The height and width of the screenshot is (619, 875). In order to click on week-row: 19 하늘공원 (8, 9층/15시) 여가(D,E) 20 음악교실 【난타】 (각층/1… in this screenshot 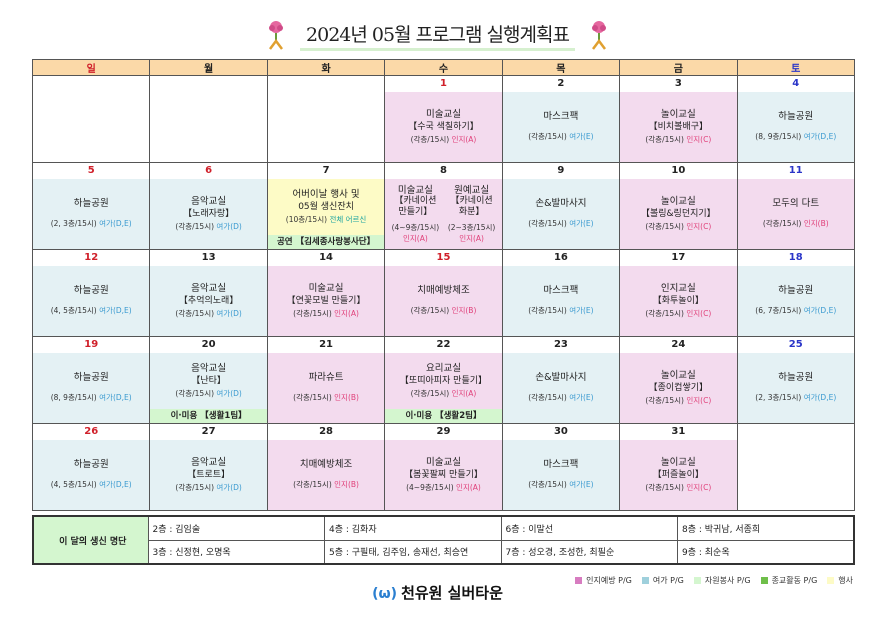, I will do `click(443, 380)`.